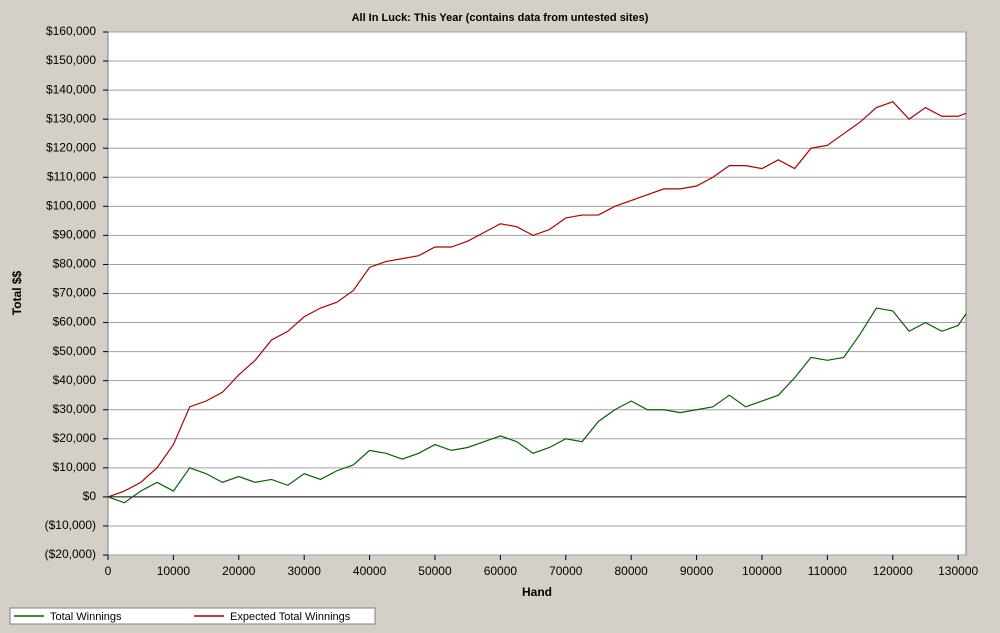 The width and height of the screenshot is (1000, 633). Describe the element at coordinates (108, 571) in the screenshot. I see `x-tick-label: 0` at that location.